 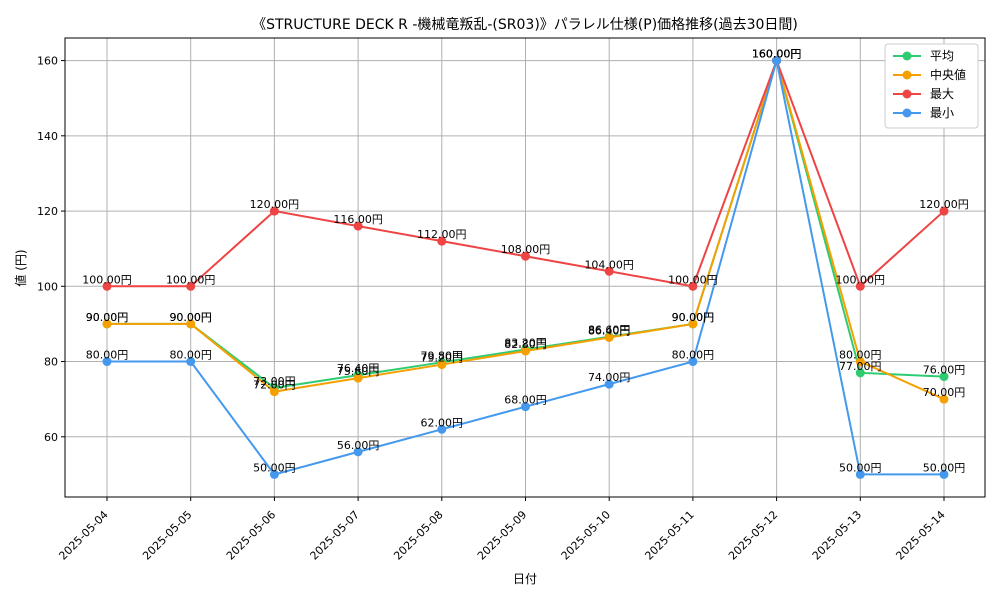 I want to click on data-label: 75.60円, so click(x=358, y=371).